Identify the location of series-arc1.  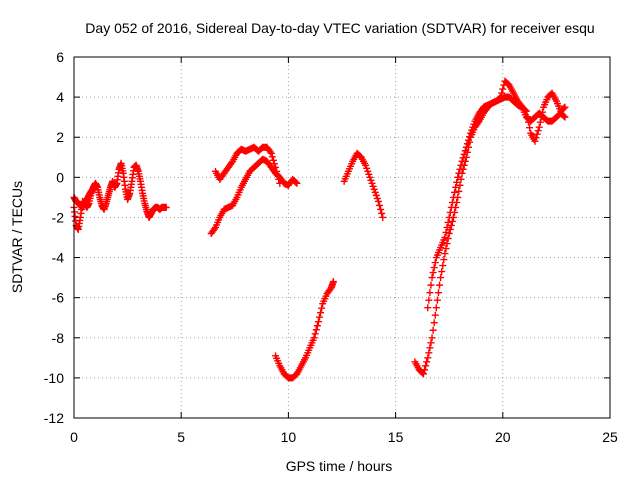
(120, 196).